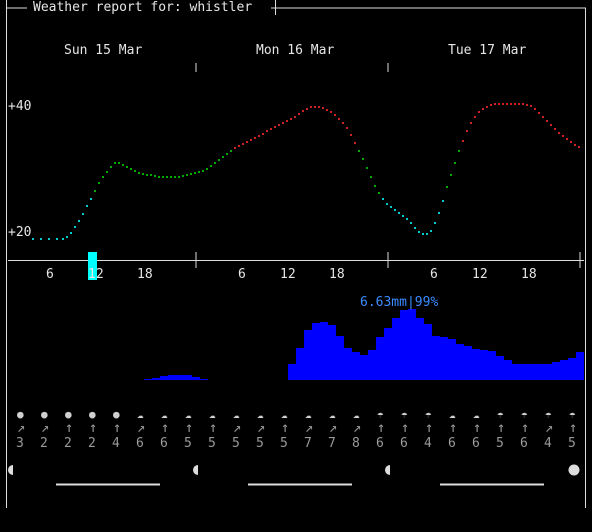 The image size is (592, 532). Describe the element at coordinates (20, 106) in the screenshot. I see `temp-axis-top: +40` at that location.